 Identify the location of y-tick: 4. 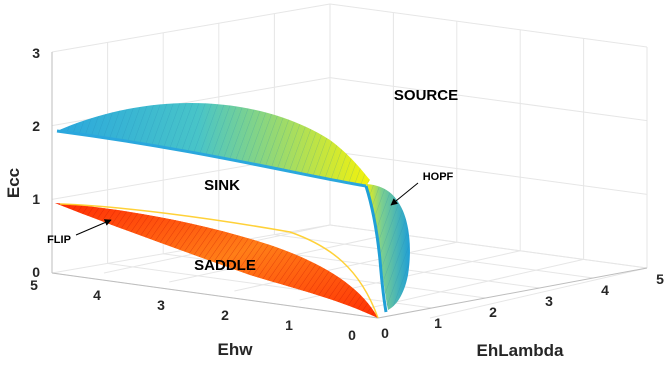
(605, 290).